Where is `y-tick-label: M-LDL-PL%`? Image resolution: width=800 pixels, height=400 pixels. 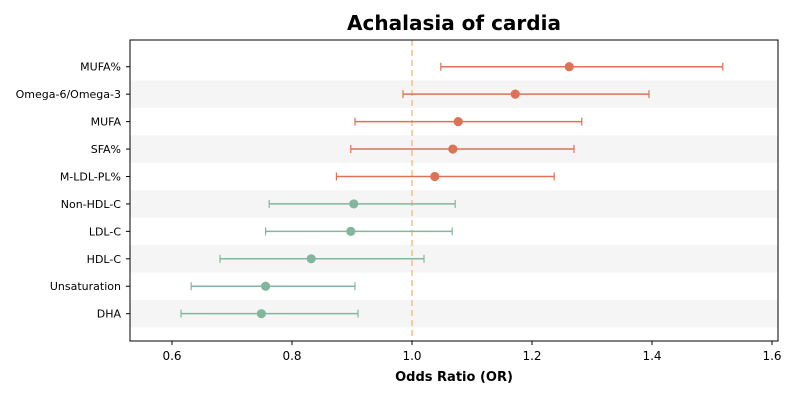 y-tick-label: M-LDL-PL% is located at coordinates (90, 176).